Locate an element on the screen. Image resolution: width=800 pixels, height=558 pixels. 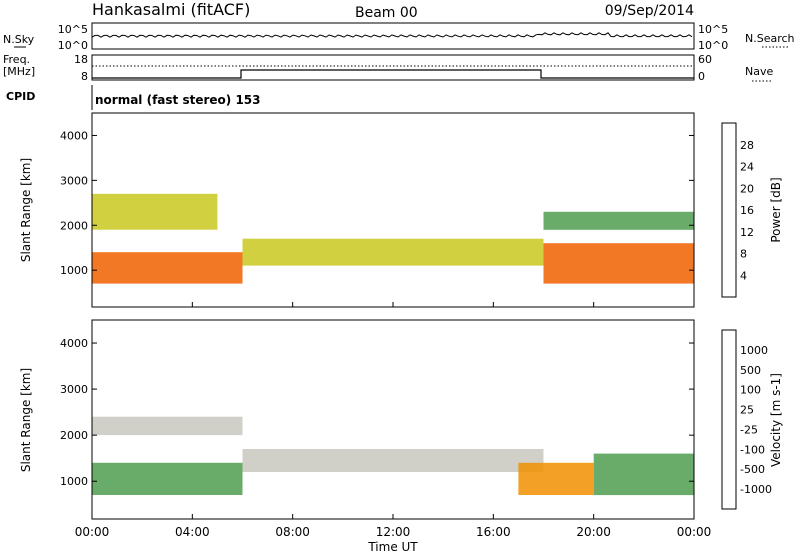
velocity-colorbar-tick-4: -25 is located at coordinates (749, 429).